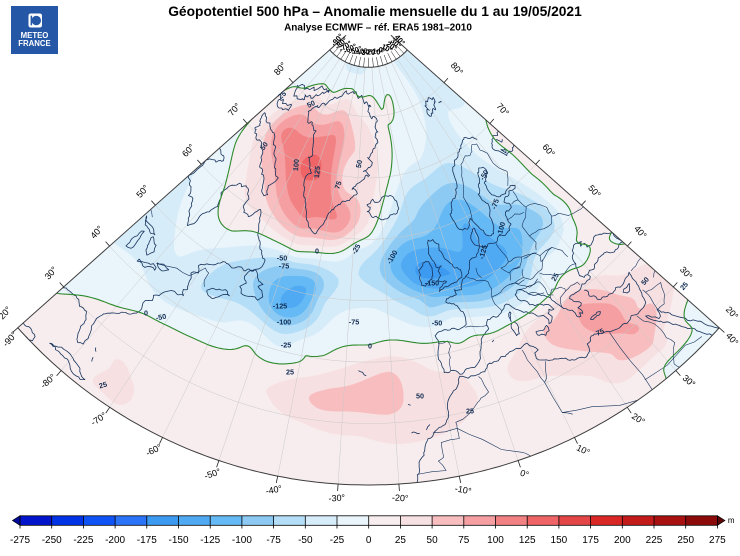  I want to click on svg-text: FRANCE, so click(34, 43).